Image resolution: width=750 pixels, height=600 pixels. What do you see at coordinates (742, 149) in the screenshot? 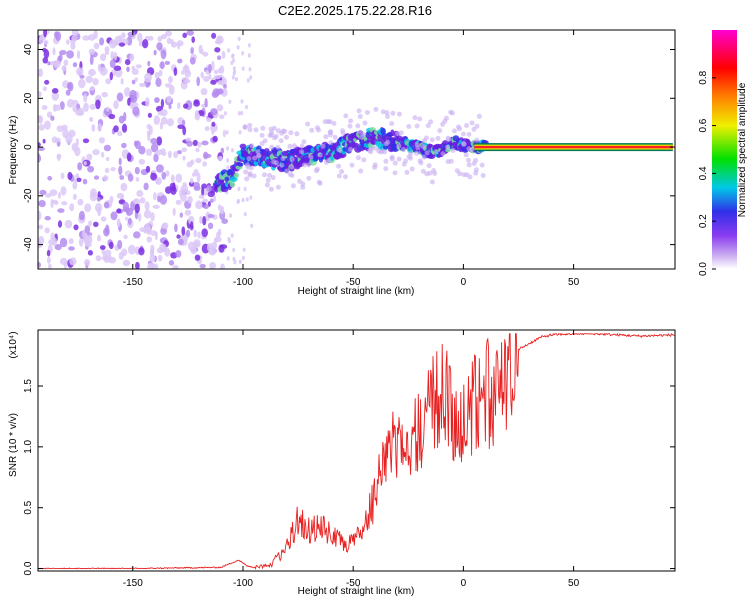
I see `colorbar-label: Normalized spectral amplitude` at bounding box center [742, 149].